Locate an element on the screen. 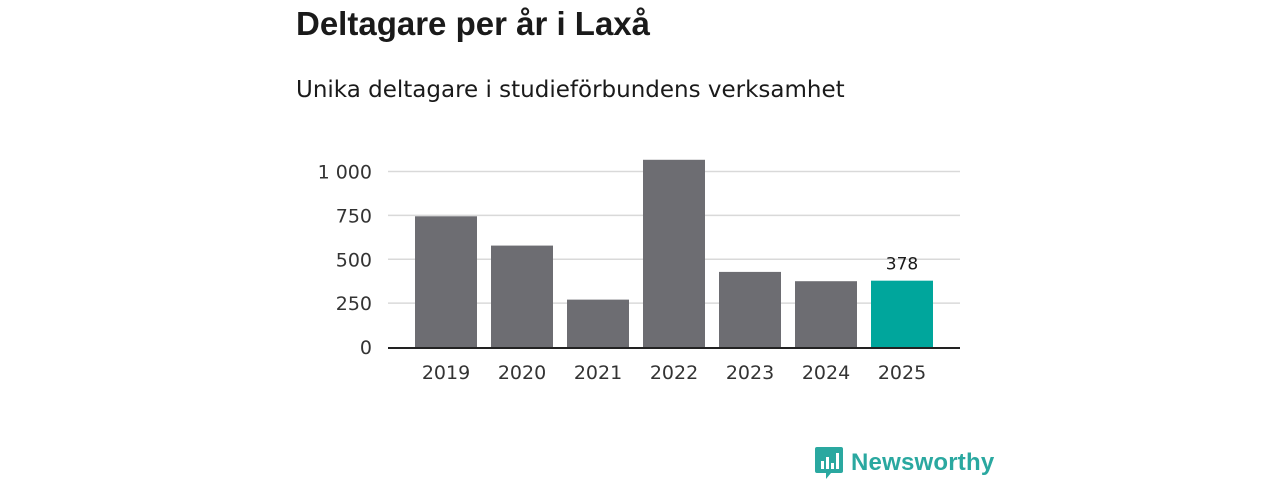  x-tick-label: 2022 is located at coordinates (674, 373).